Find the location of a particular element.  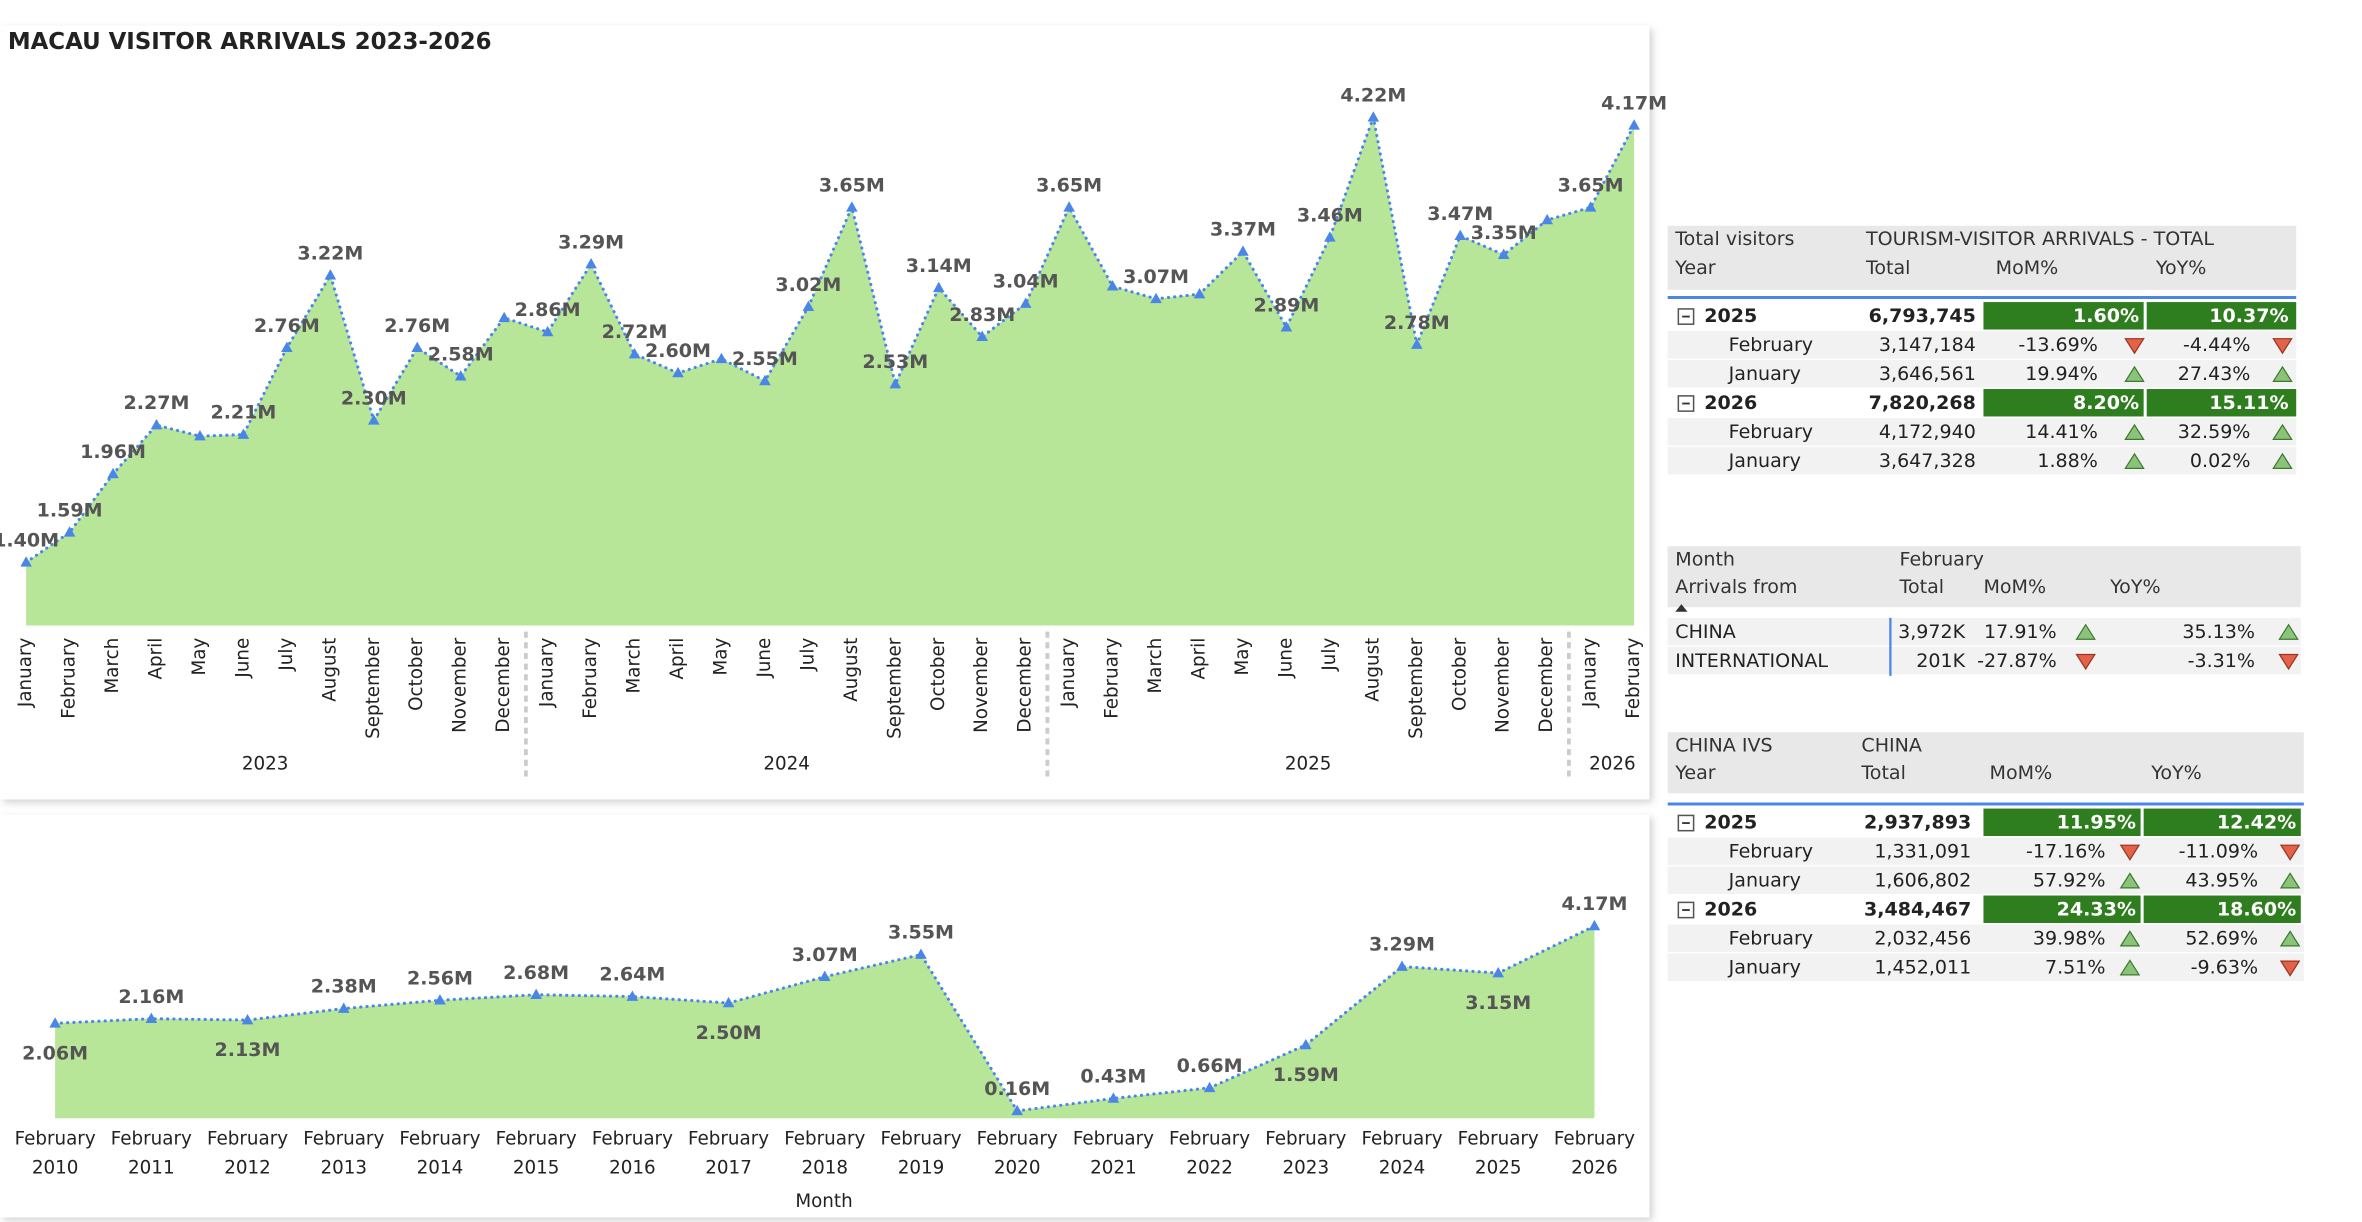

data-label: 2.06M is located at coordinates (55, 1053).